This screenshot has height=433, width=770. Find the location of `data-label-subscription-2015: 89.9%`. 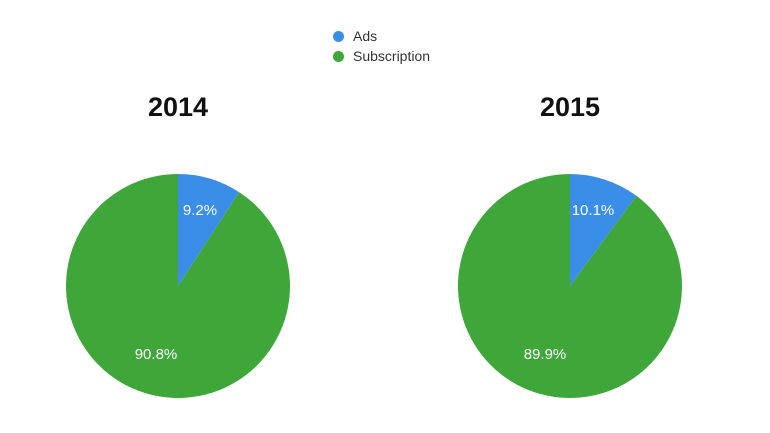

data-label-subscription-2015: 89.9% is located at coordinates (545, 354).